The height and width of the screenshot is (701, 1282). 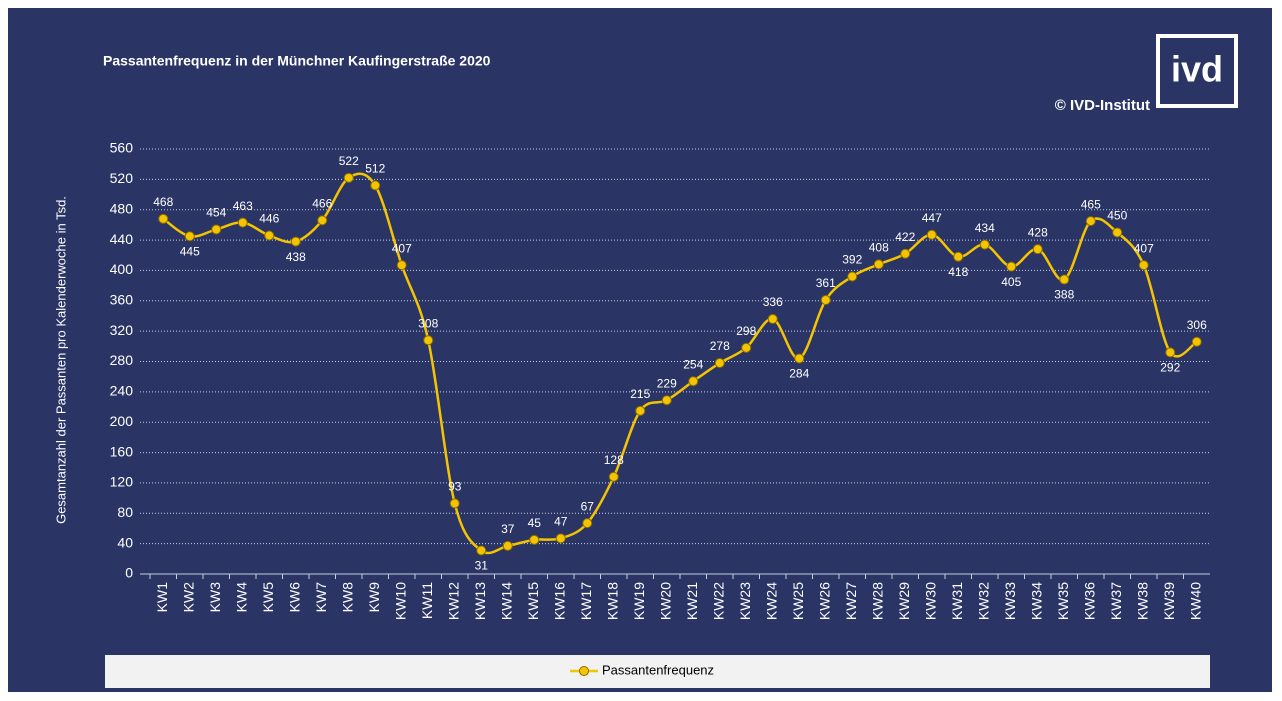 I want to click on data-label: 447, so click(x=932, y=218).